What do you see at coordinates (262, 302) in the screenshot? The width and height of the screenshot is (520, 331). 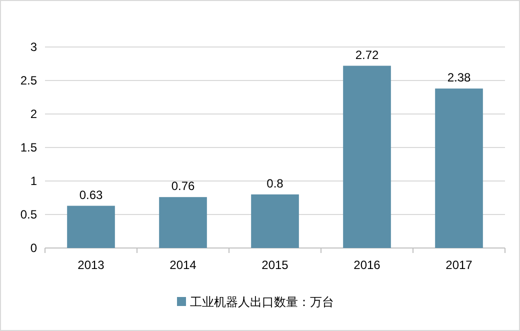 I see `legend-label: 工业机器人出口数量：万台` at bounding box center [262, 302].